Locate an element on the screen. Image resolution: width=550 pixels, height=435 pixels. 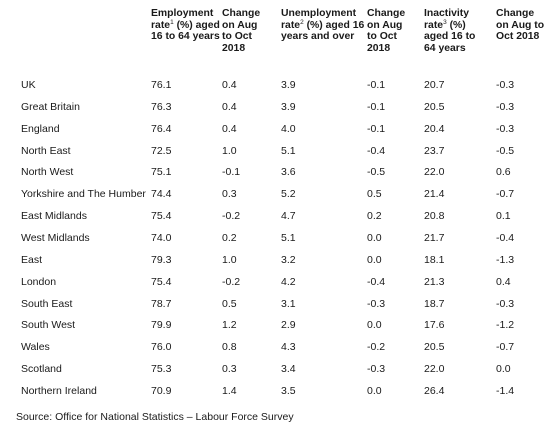
employment-rate-cell: 74.4 is located at coordinates (161, 194).